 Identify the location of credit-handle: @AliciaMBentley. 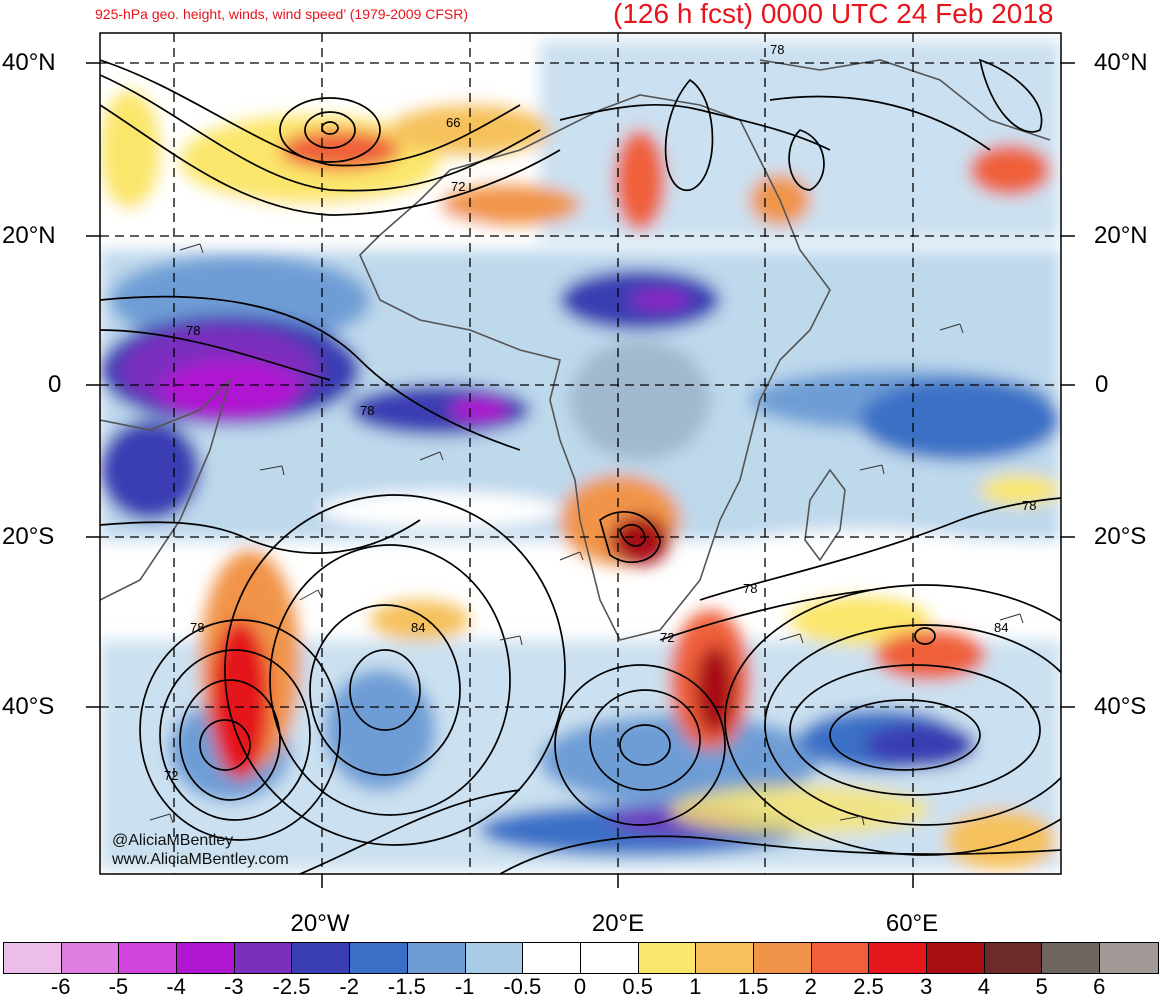
(173, 840).